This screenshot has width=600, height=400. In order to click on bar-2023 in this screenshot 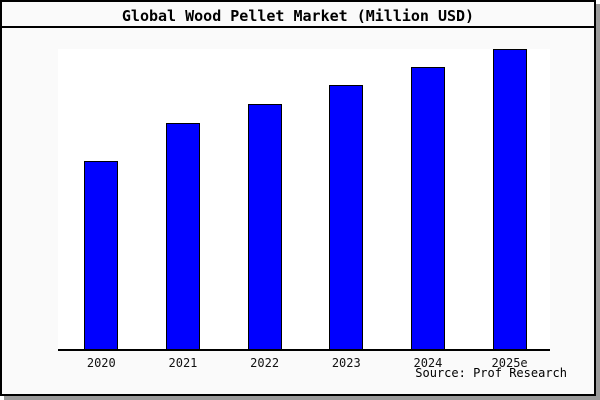, I will do `click(346, 217)`.